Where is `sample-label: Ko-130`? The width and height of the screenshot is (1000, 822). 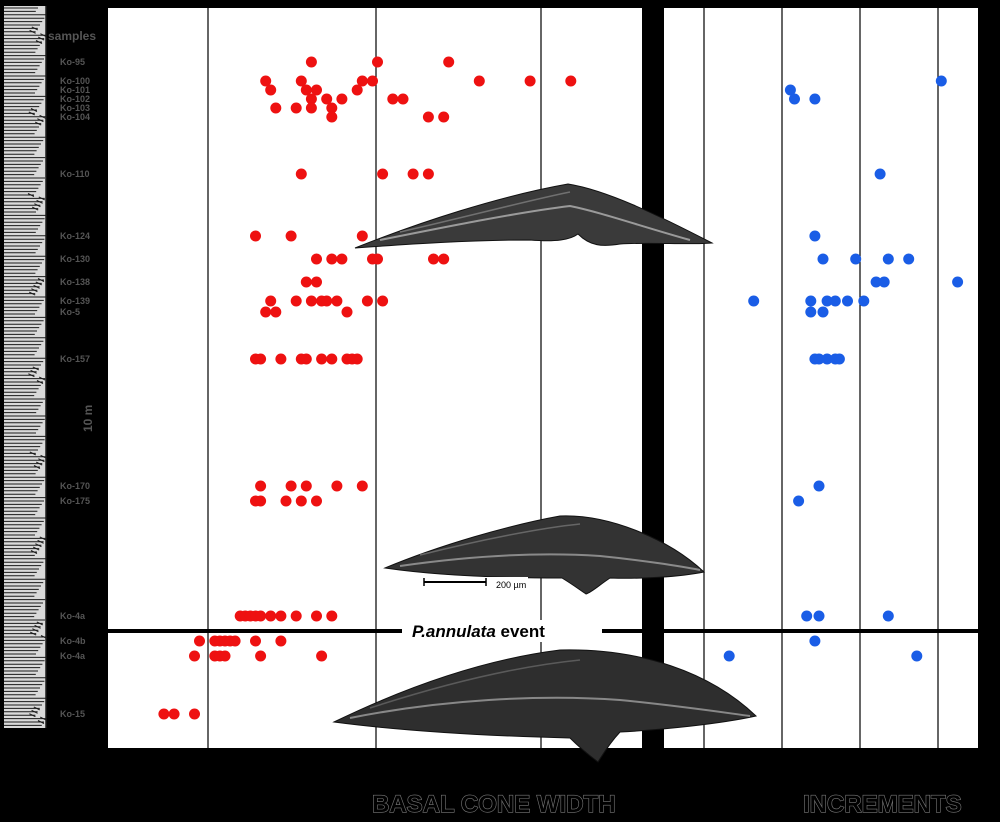
sample-label: Ko-130 is located at coordinates (75, 259).